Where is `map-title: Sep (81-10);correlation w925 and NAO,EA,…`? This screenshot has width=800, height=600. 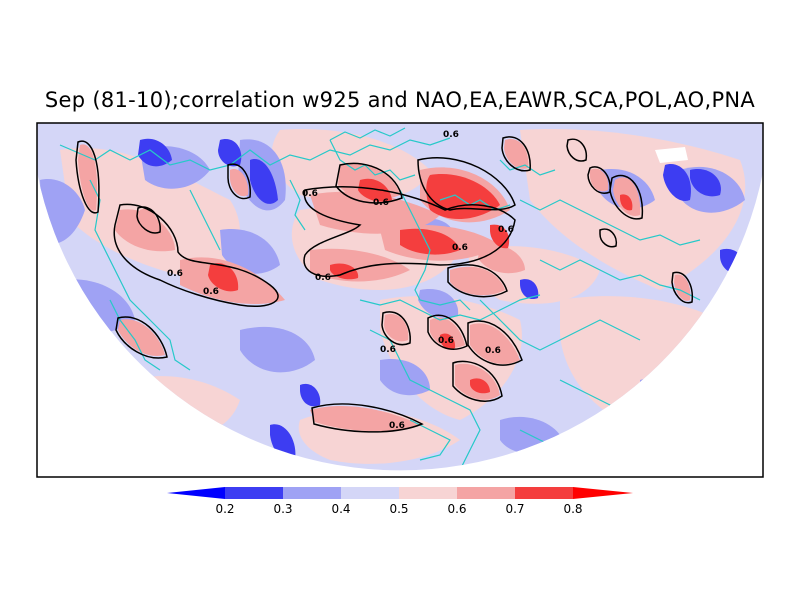
map-title: Sep (81-10);correlation w925 and NAO,EA,… is located at coordinates (400, 100).